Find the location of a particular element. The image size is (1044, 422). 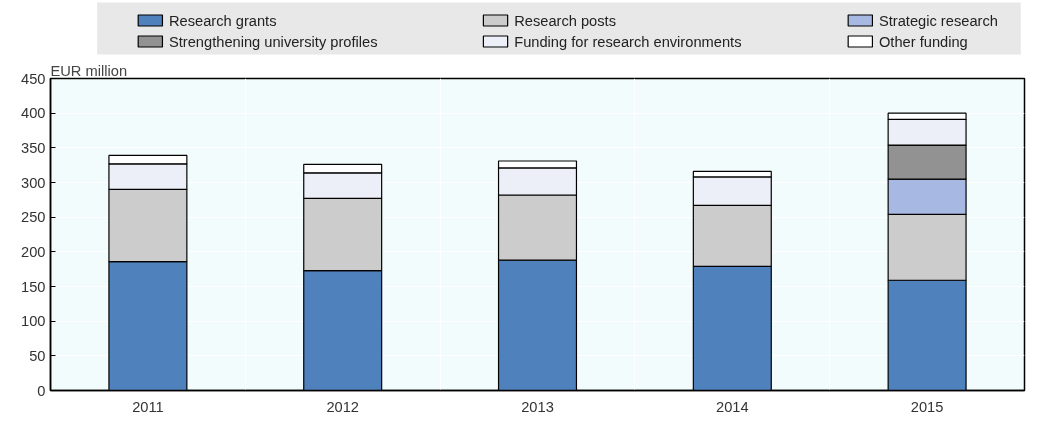

y-tick-label: 400 is located at coordinates (33, 113).